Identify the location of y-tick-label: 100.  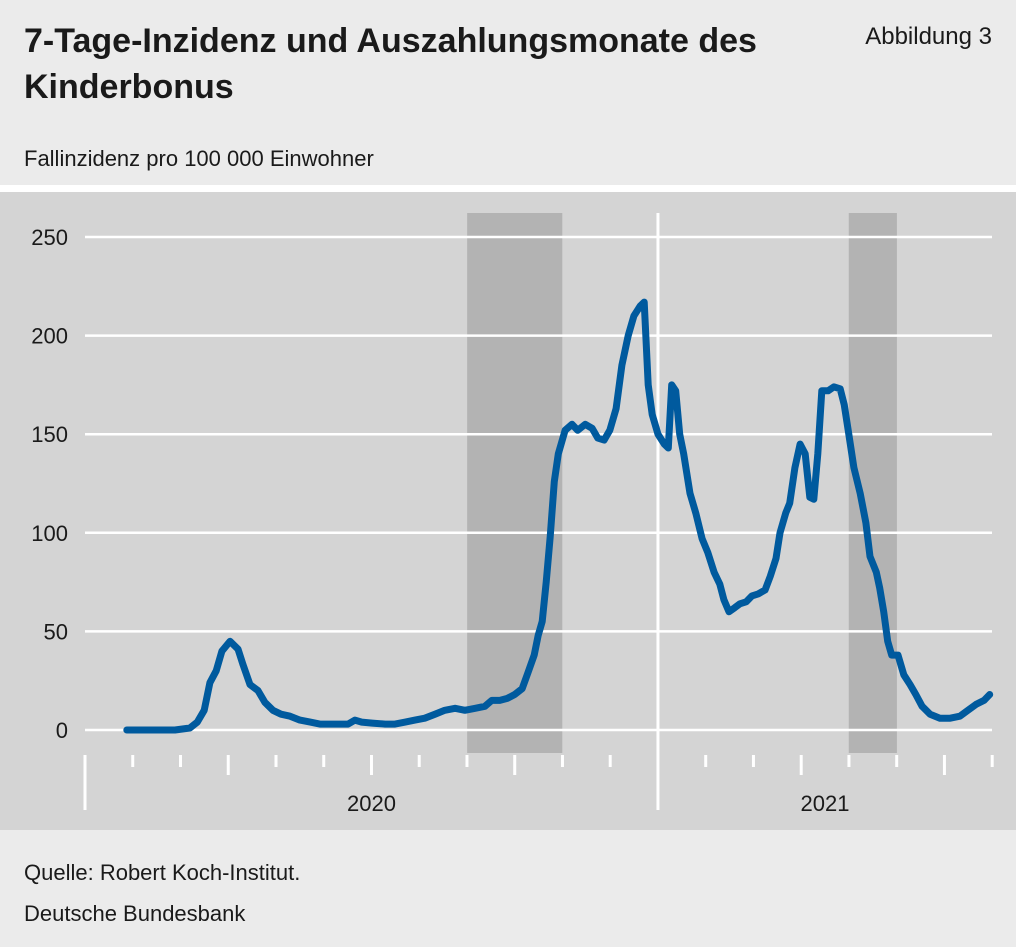
(49, 533).